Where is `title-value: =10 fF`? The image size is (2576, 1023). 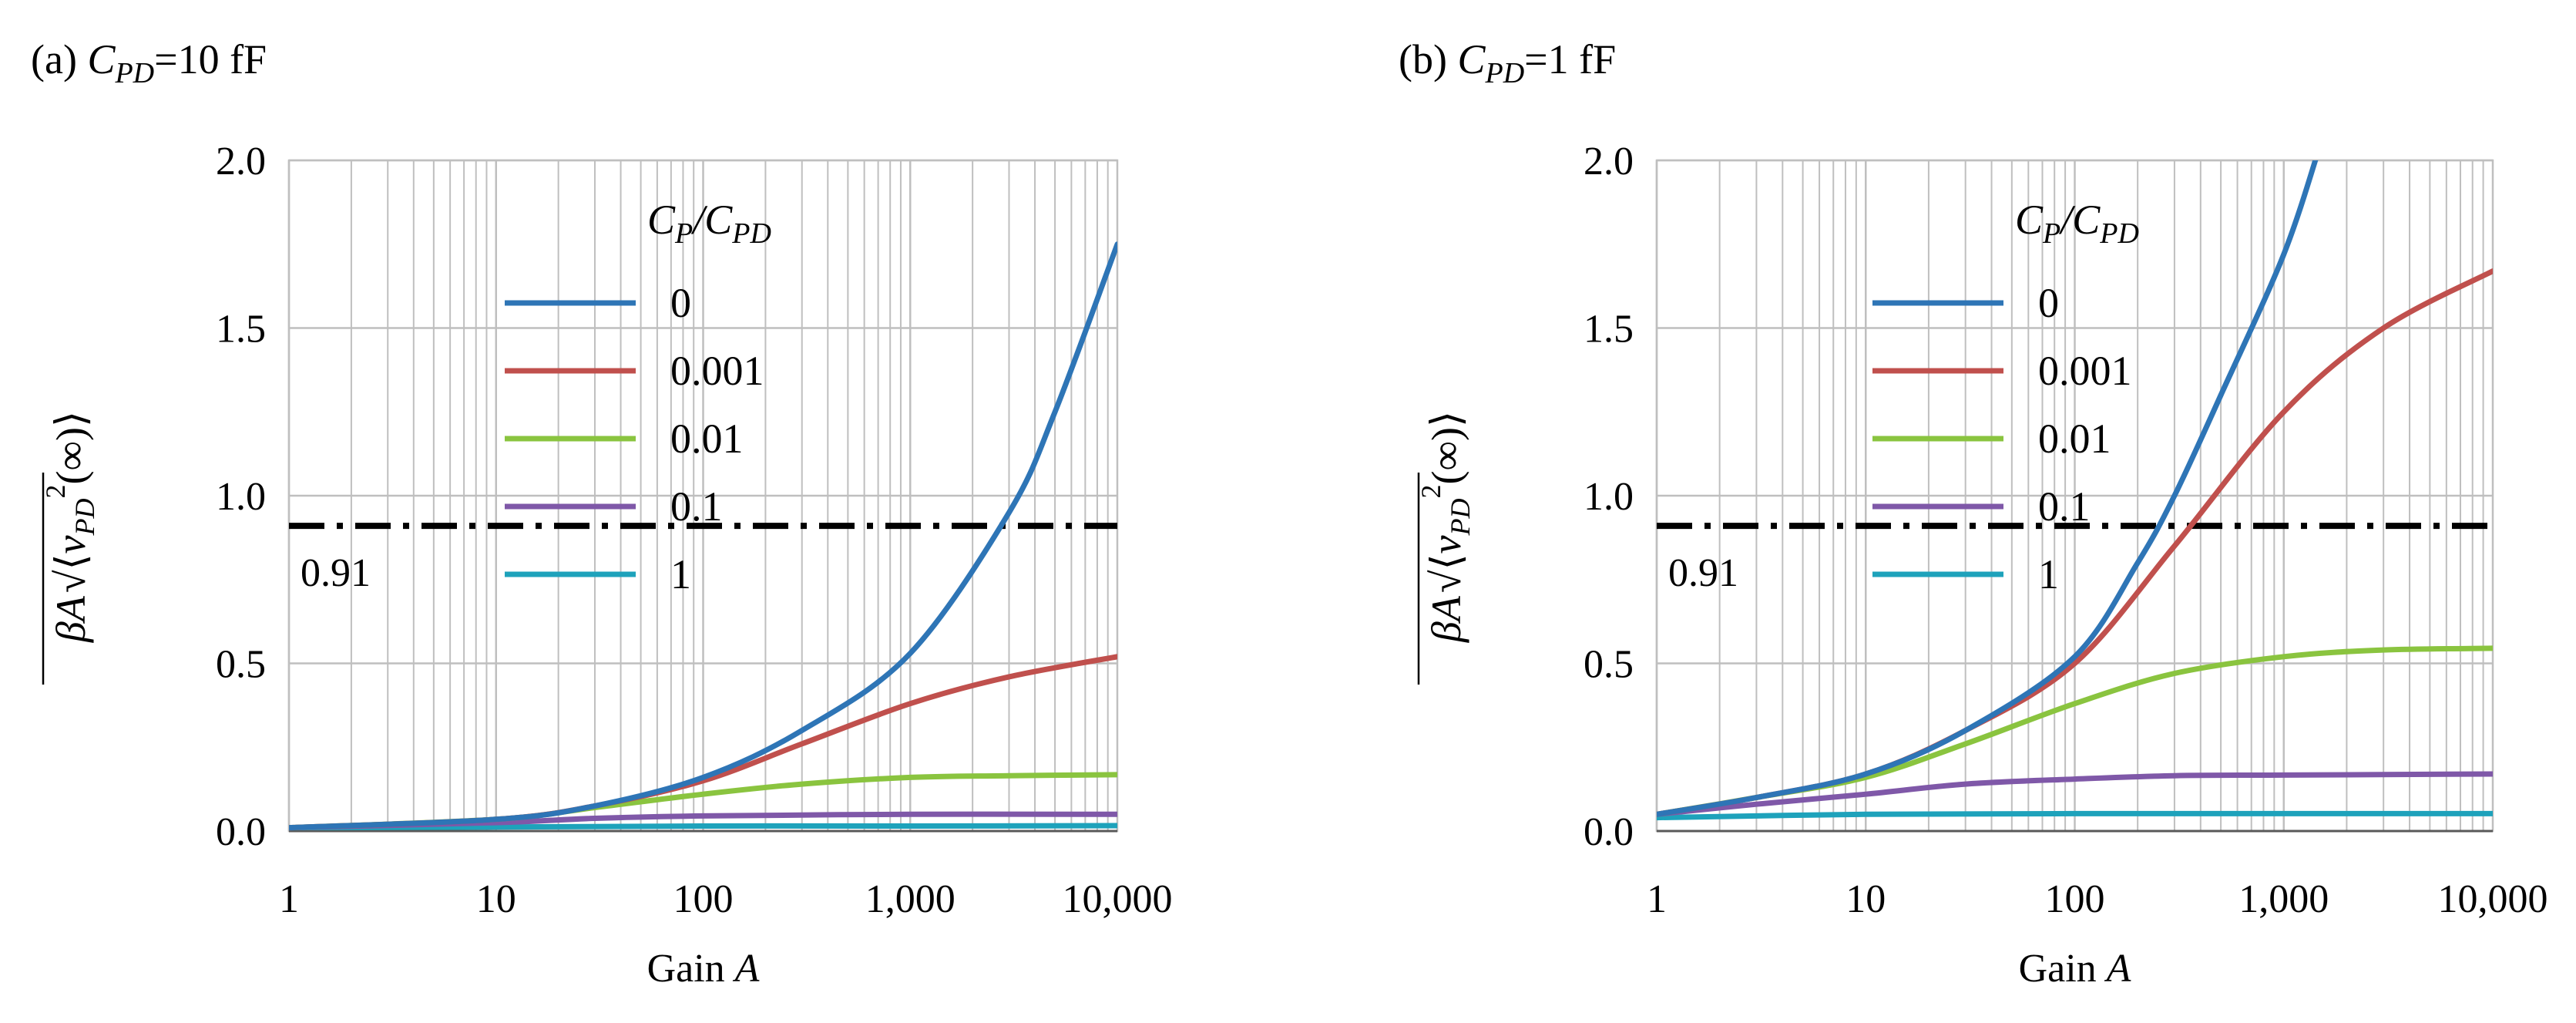 title-value: =10 fF is located at coordinates (210, 59).